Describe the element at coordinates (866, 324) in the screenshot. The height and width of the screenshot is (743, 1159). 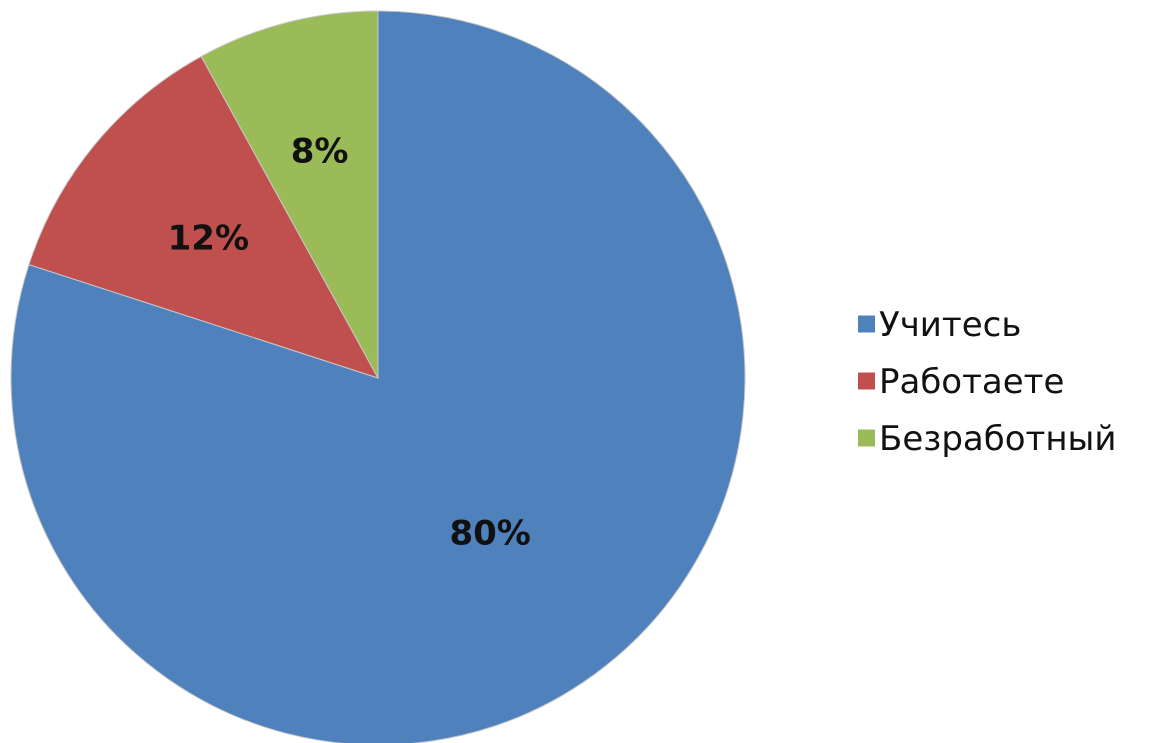
I see `legend-swatch-studying` at that location.